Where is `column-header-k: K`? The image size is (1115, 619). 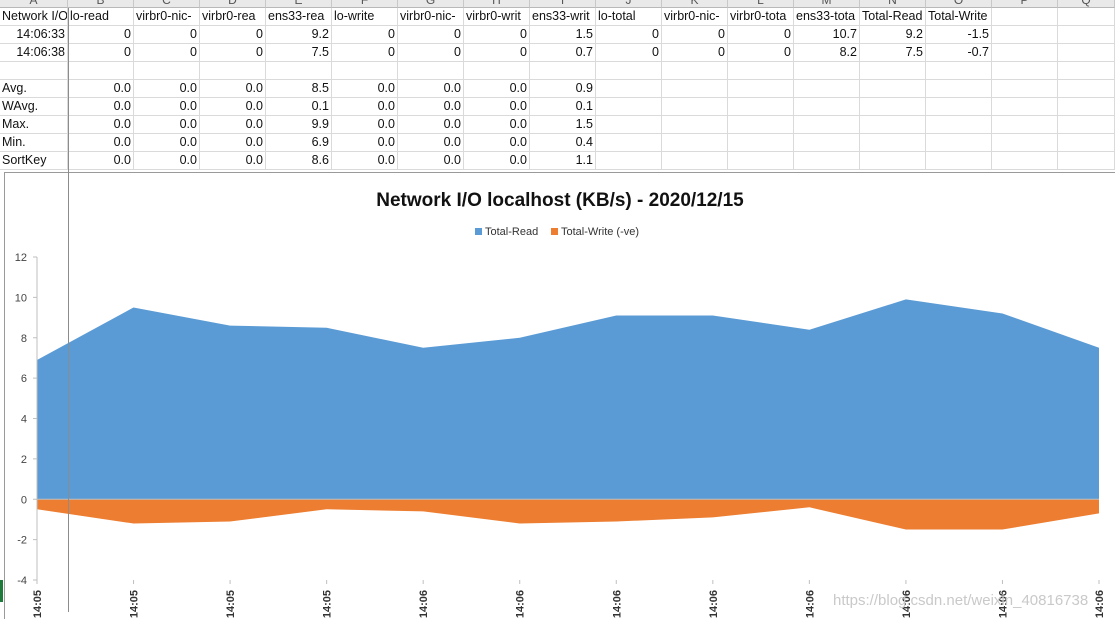
column-header-k: K is located at coordinates (695, 4).